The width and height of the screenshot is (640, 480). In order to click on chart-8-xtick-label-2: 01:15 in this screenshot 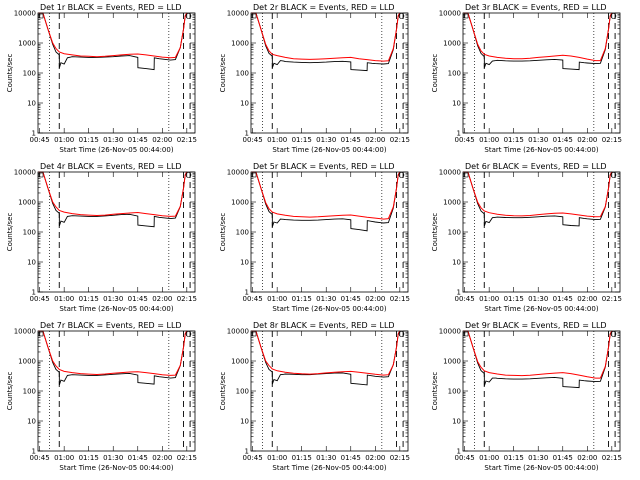, I will do `click(302, 458)`.